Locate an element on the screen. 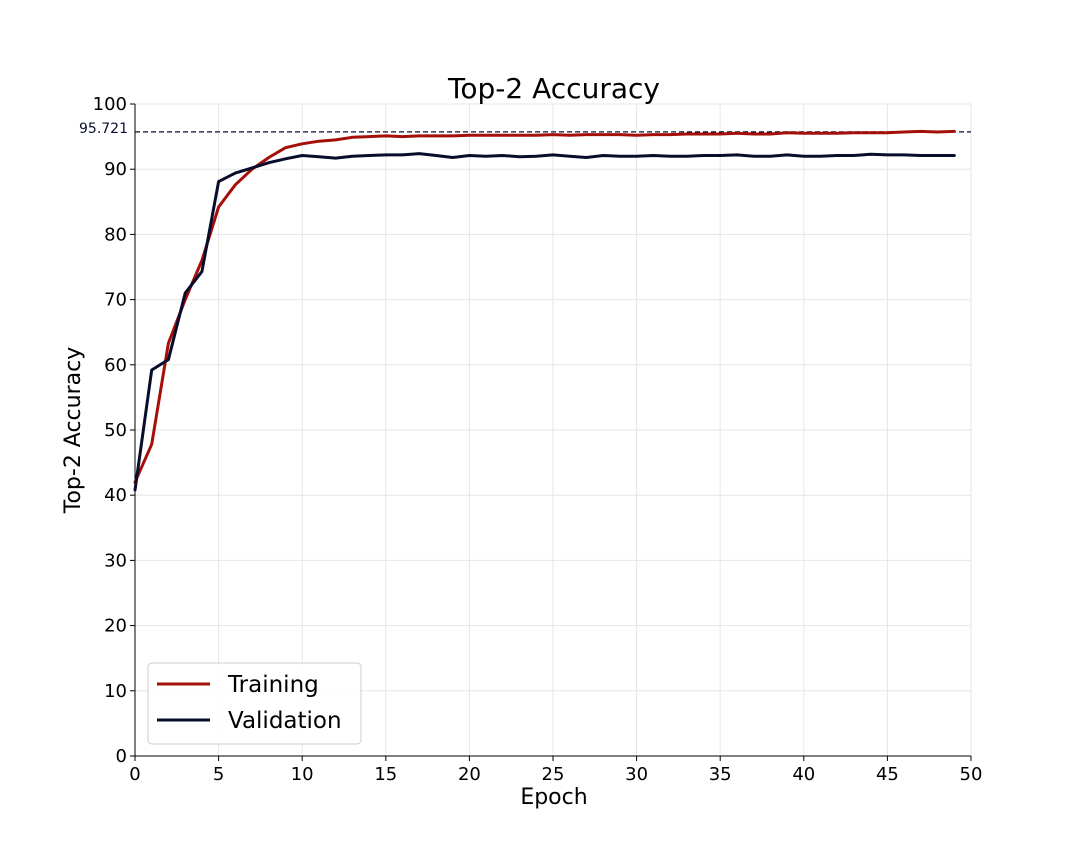 Image resolution: width=1080 pixels, height=864 pixels. y-tick-label: 0 is located at coordinates (121, 756).